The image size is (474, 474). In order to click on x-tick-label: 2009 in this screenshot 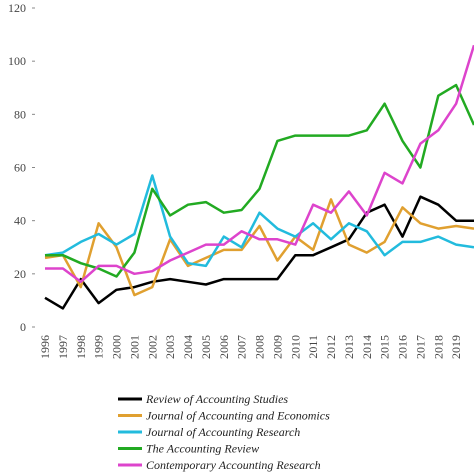, I will do `click(277, 347)`.